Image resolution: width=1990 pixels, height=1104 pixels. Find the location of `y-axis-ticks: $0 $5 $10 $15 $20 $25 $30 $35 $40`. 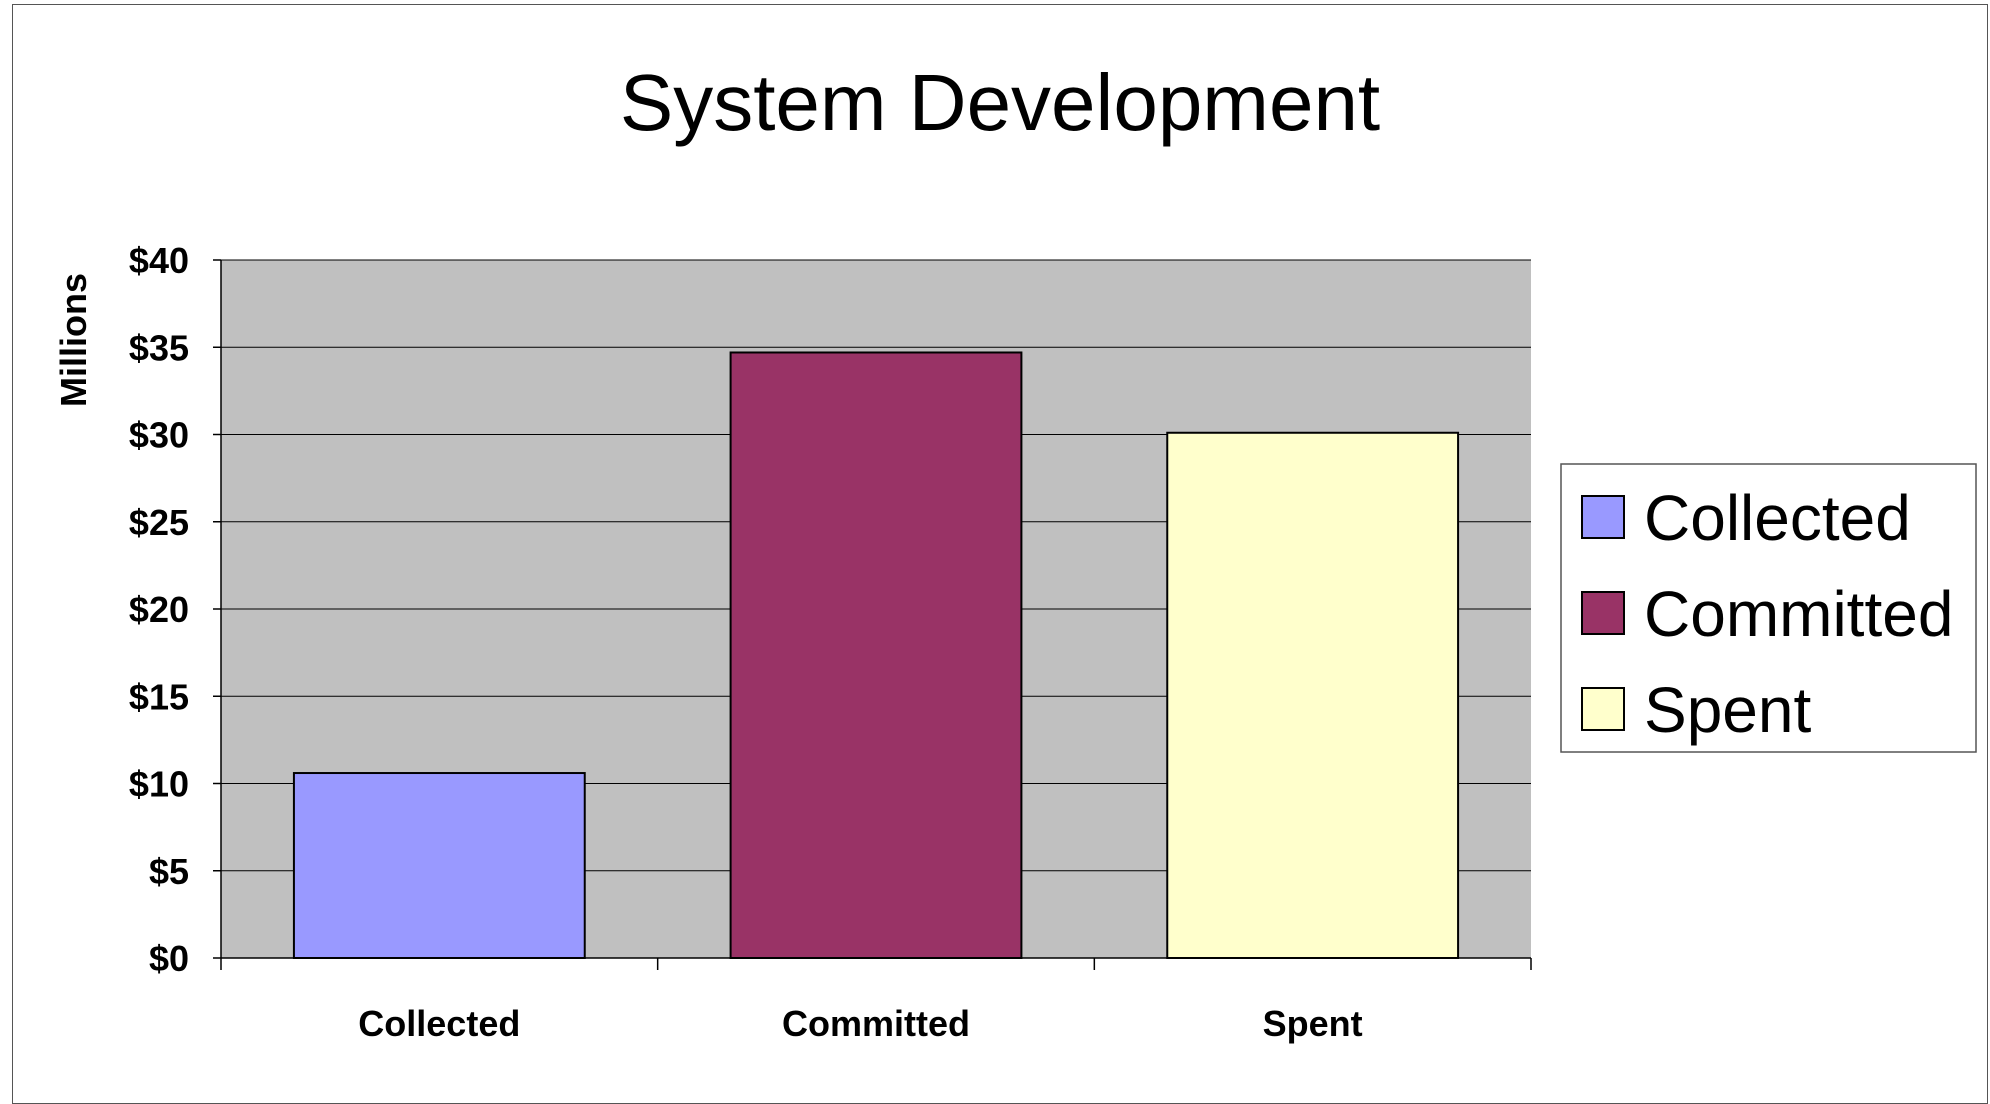

y-axis-ticks: $0 $5 $10 $15 $20 $25 $30 $35 $40 is located at coordinates (175, 609).